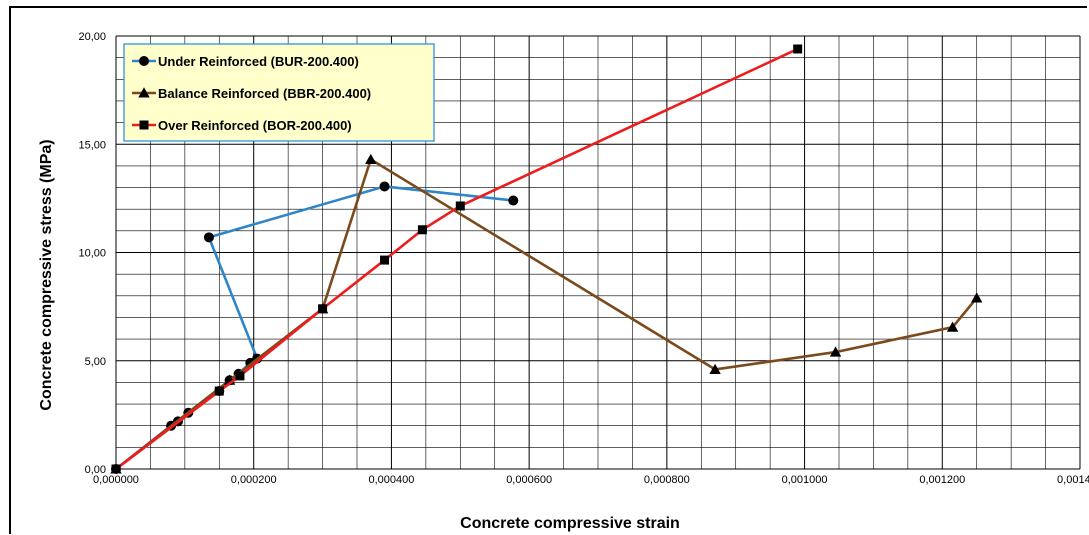 This screenshot has height=535, width=1089. What do you see at coordinates (570, 523) in the screenshot?
I see `x-axis-title: Concrete compressive strain` at bounding box center [570, 523].